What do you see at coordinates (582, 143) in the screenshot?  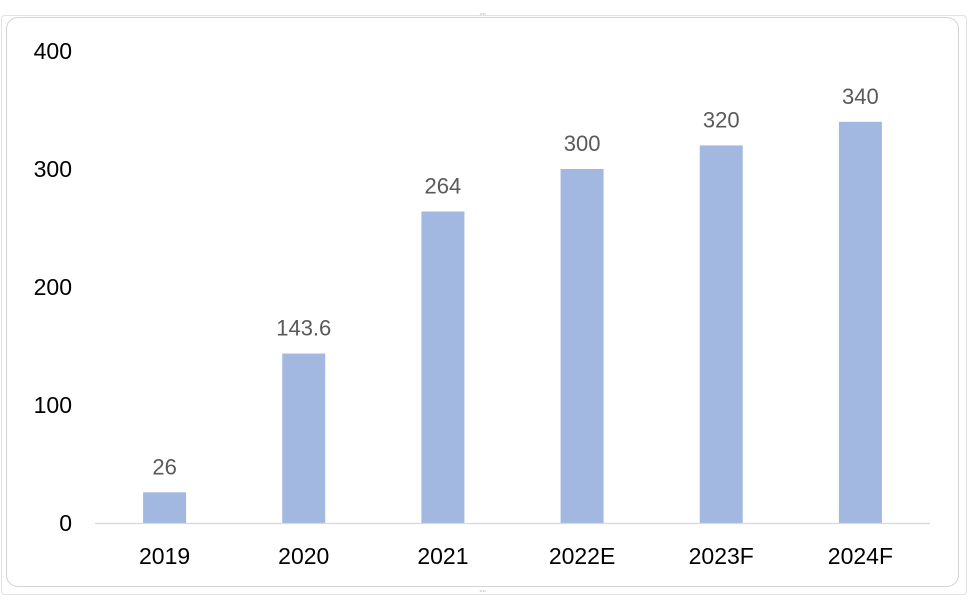 I see `data-label: 300` at bounding box center [582, 143].